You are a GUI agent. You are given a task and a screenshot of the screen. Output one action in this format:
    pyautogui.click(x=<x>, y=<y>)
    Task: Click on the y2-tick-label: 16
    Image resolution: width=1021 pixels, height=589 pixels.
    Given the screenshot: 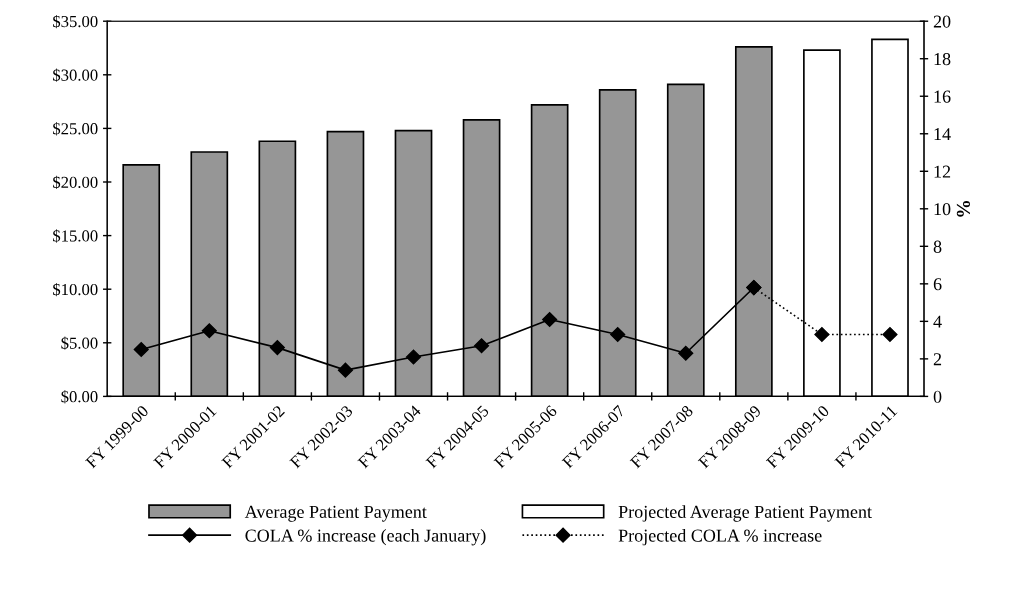 What is the action you would take?
    pyautogui.click(x=942, y=96)
    